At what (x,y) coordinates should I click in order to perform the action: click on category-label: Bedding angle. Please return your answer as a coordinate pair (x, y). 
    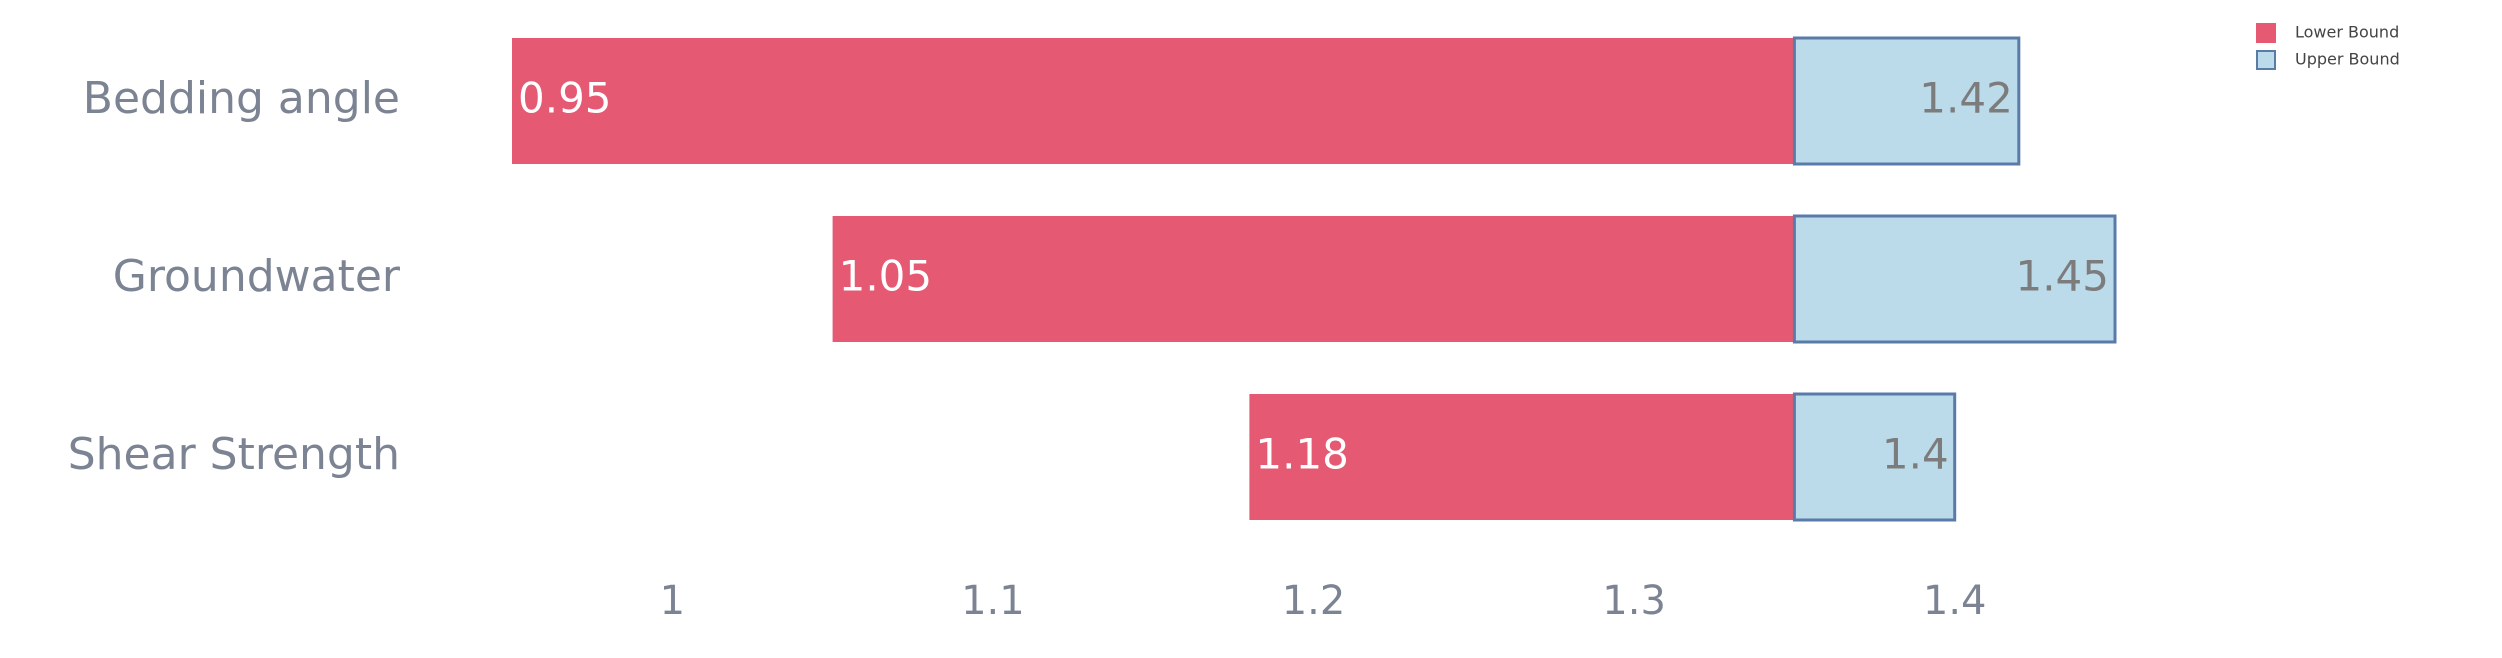
    Looking at the image, I should click on (241, 98).